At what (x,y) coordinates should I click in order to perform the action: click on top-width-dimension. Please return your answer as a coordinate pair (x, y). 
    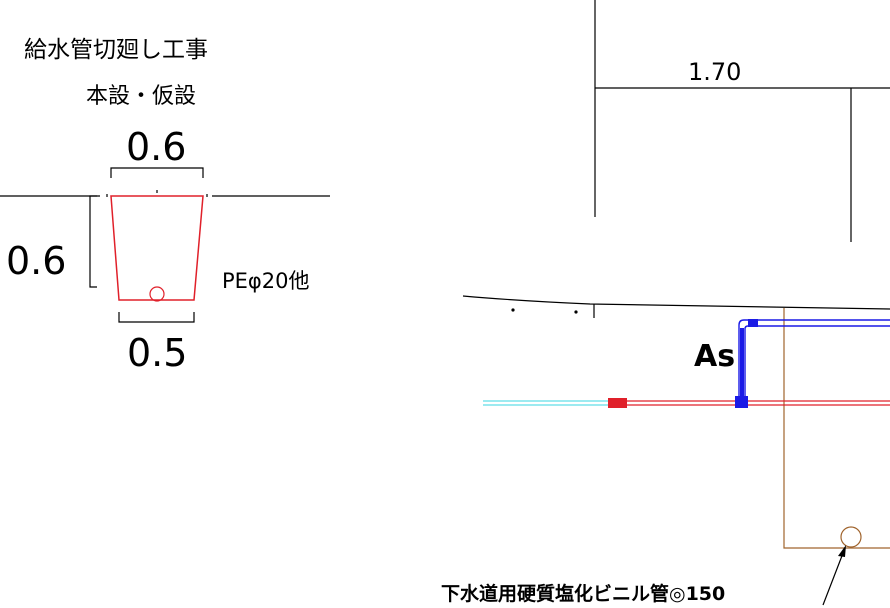
    Looking at the image, I should click on (157, 172).